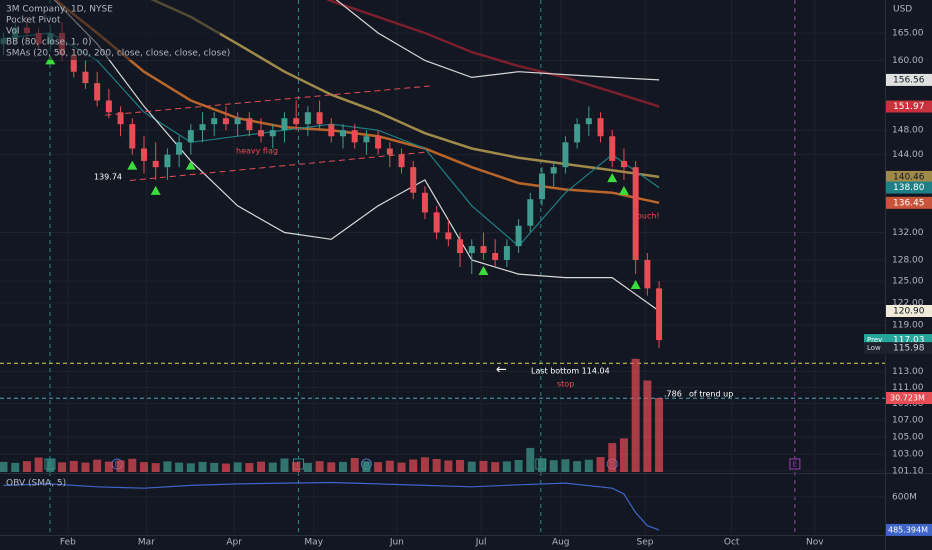  Describe the element at coordinates (908, 131) in the screenshot. I see `y-tick-label: 148.00` at that location.